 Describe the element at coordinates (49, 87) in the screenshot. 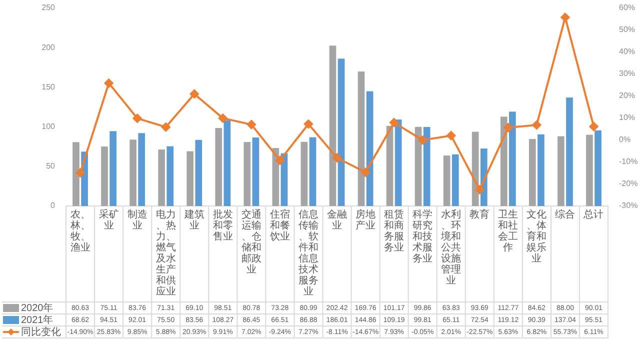

I see `y-tick-label: 150` at that location.